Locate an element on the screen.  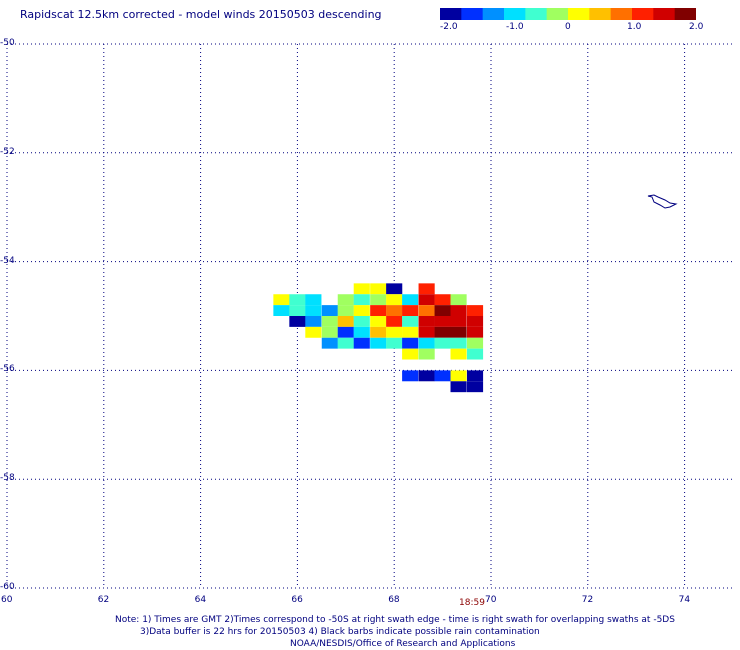
y-tick-label: -58 is located at coordinates (7, 478).